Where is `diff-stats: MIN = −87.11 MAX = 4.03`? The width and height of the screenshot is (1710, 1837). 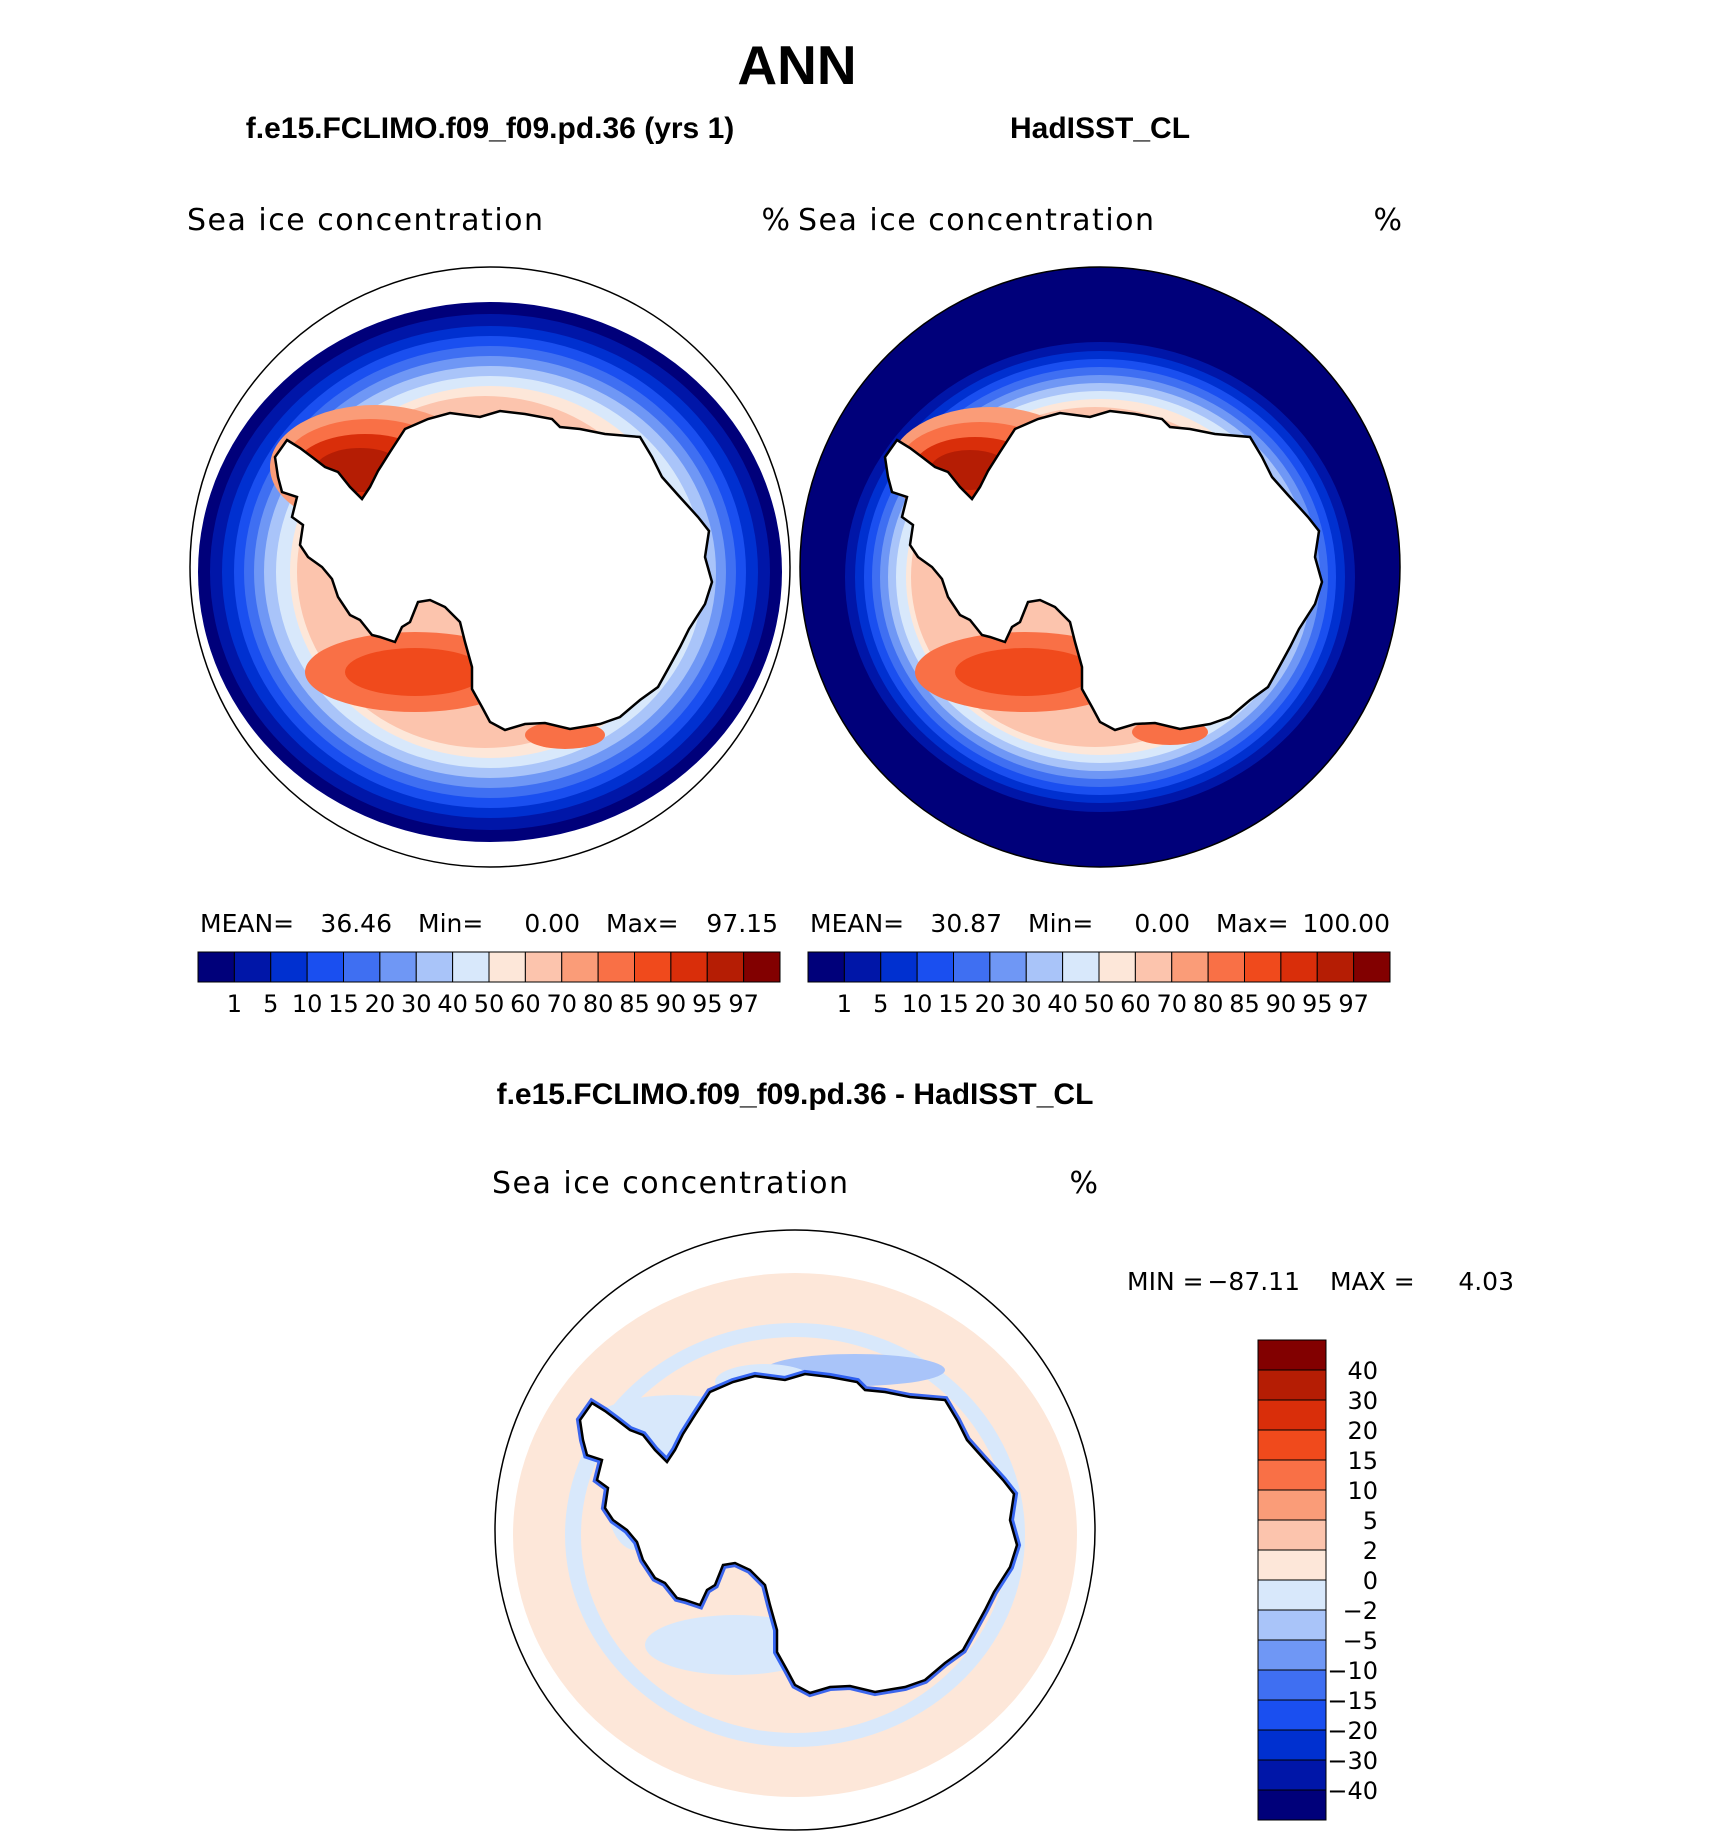 diff-stats: MIN = −87.11 MAX = 4.03 is located at coordinates (1320, 1281).